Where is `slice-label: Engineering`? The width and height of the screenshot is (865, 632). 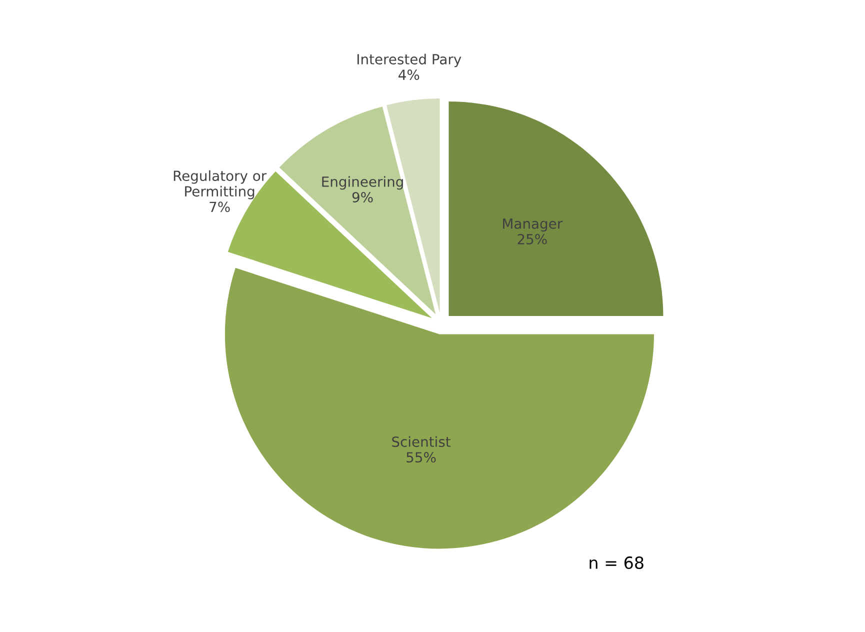 slice-label: Engineering is located at coordinates (362, 183).